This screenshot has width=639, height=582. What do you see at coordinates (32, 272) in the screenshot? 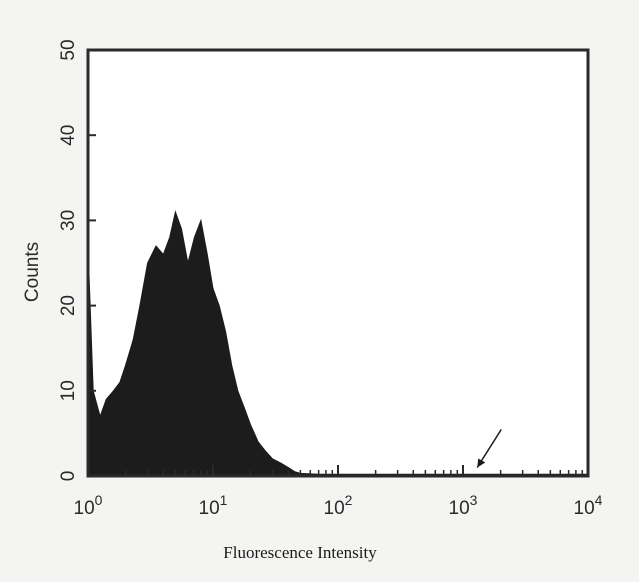
I see `y-axis-title: Counts` at bounding box center [32, 272].